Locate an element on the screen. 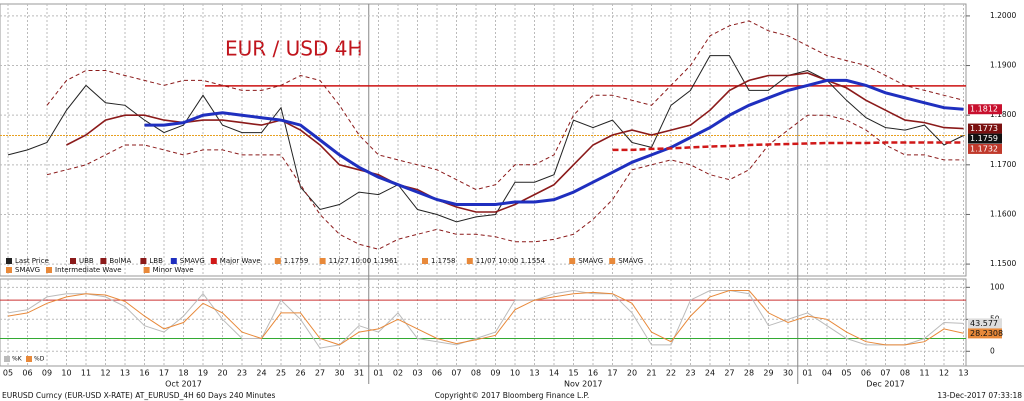  legend-label: Major Wave is located at coordinates (240, 261).